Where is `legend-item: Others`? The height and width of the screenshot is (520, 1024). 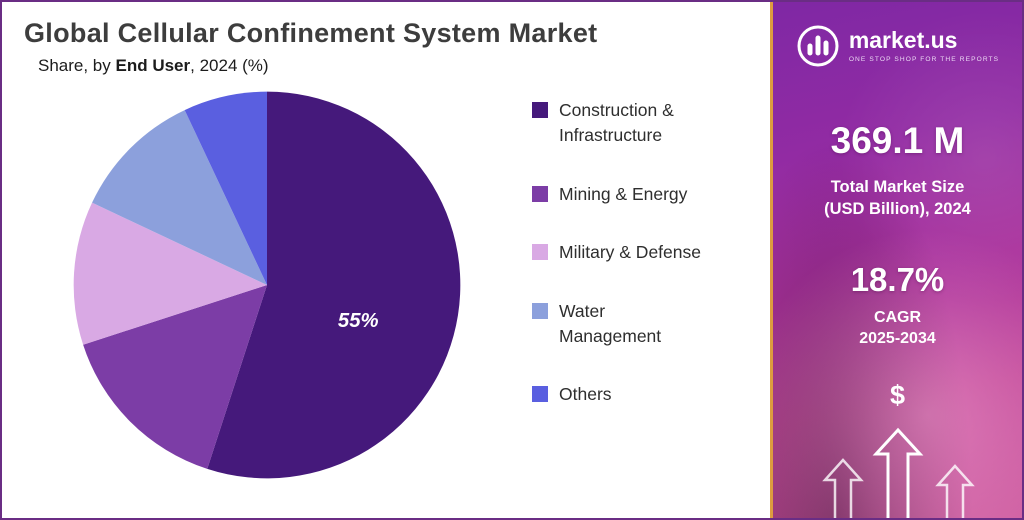
legend-item: Others is located at coordinates (632, 394).